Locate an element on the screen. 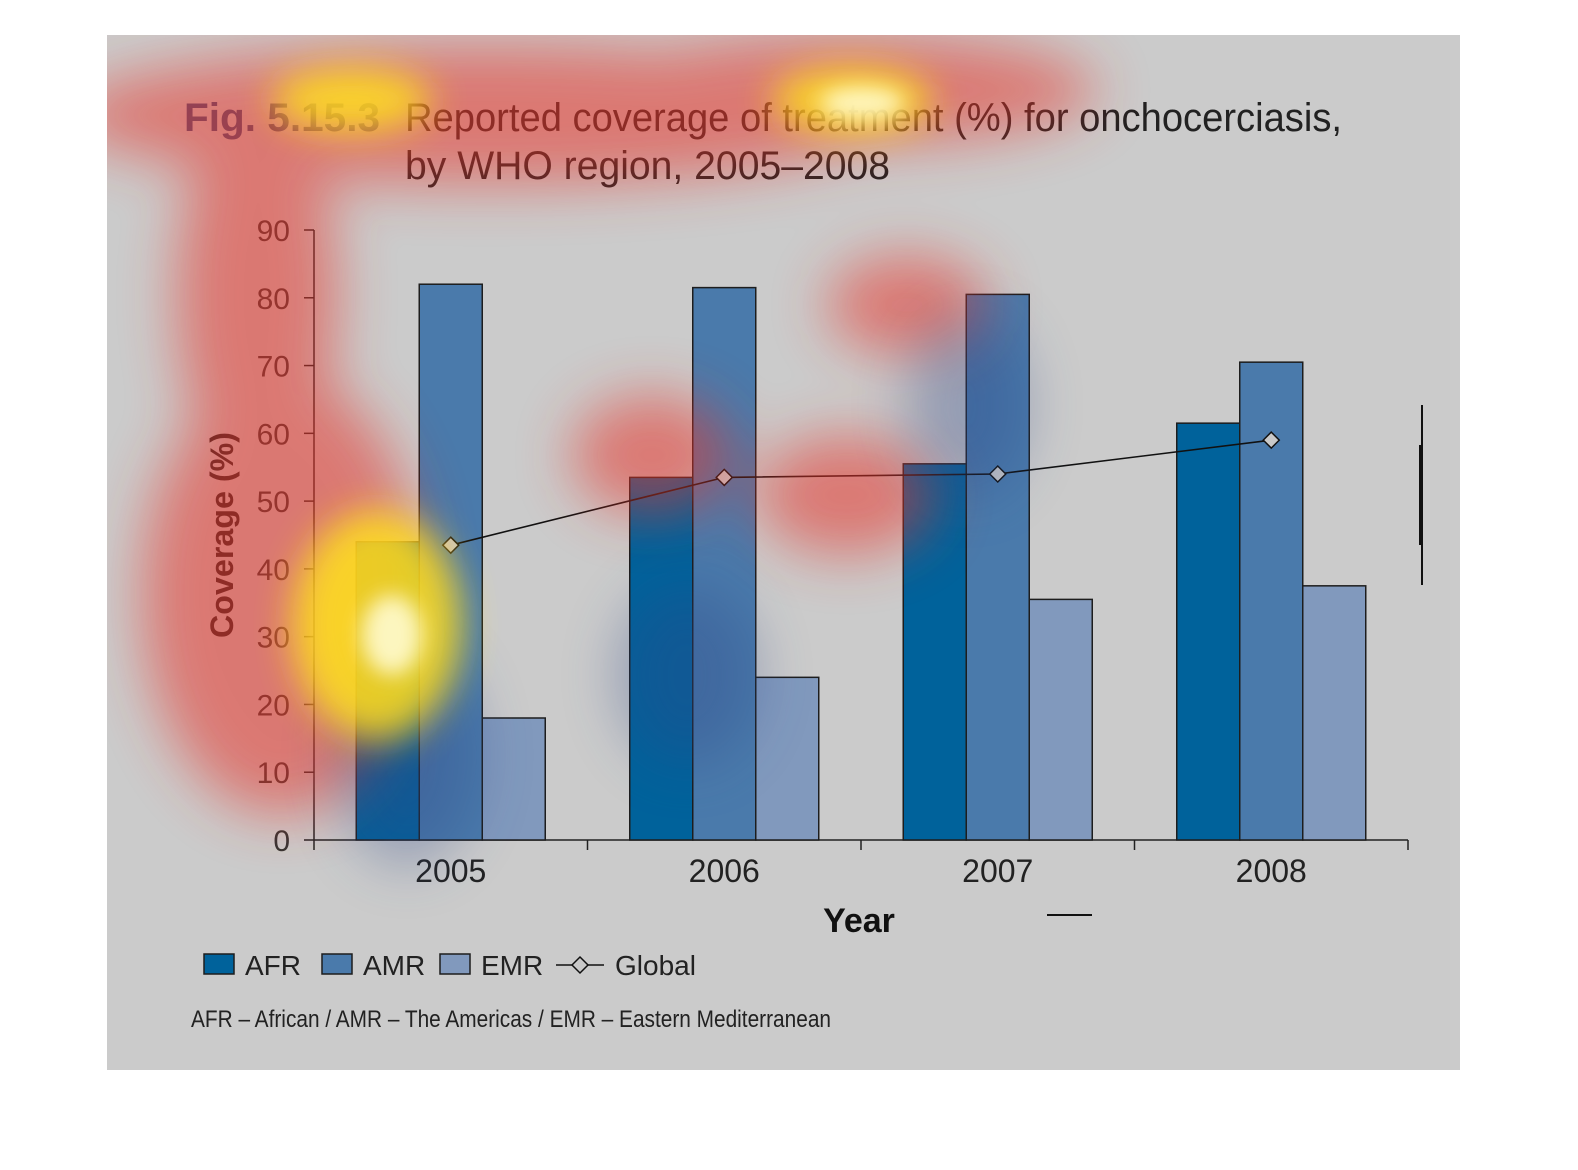  y-tick-label: 90 is located at coordinates (273, 231).